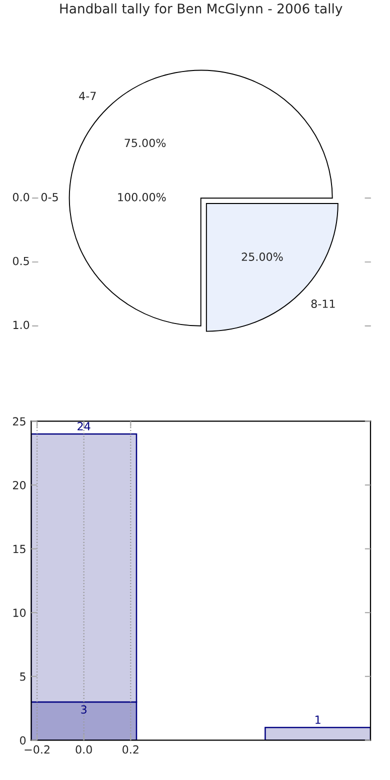  What do you see at coordinates (318, 720) in the screenshot?
I see `total-label: 1` at bounding box center [318, 720].